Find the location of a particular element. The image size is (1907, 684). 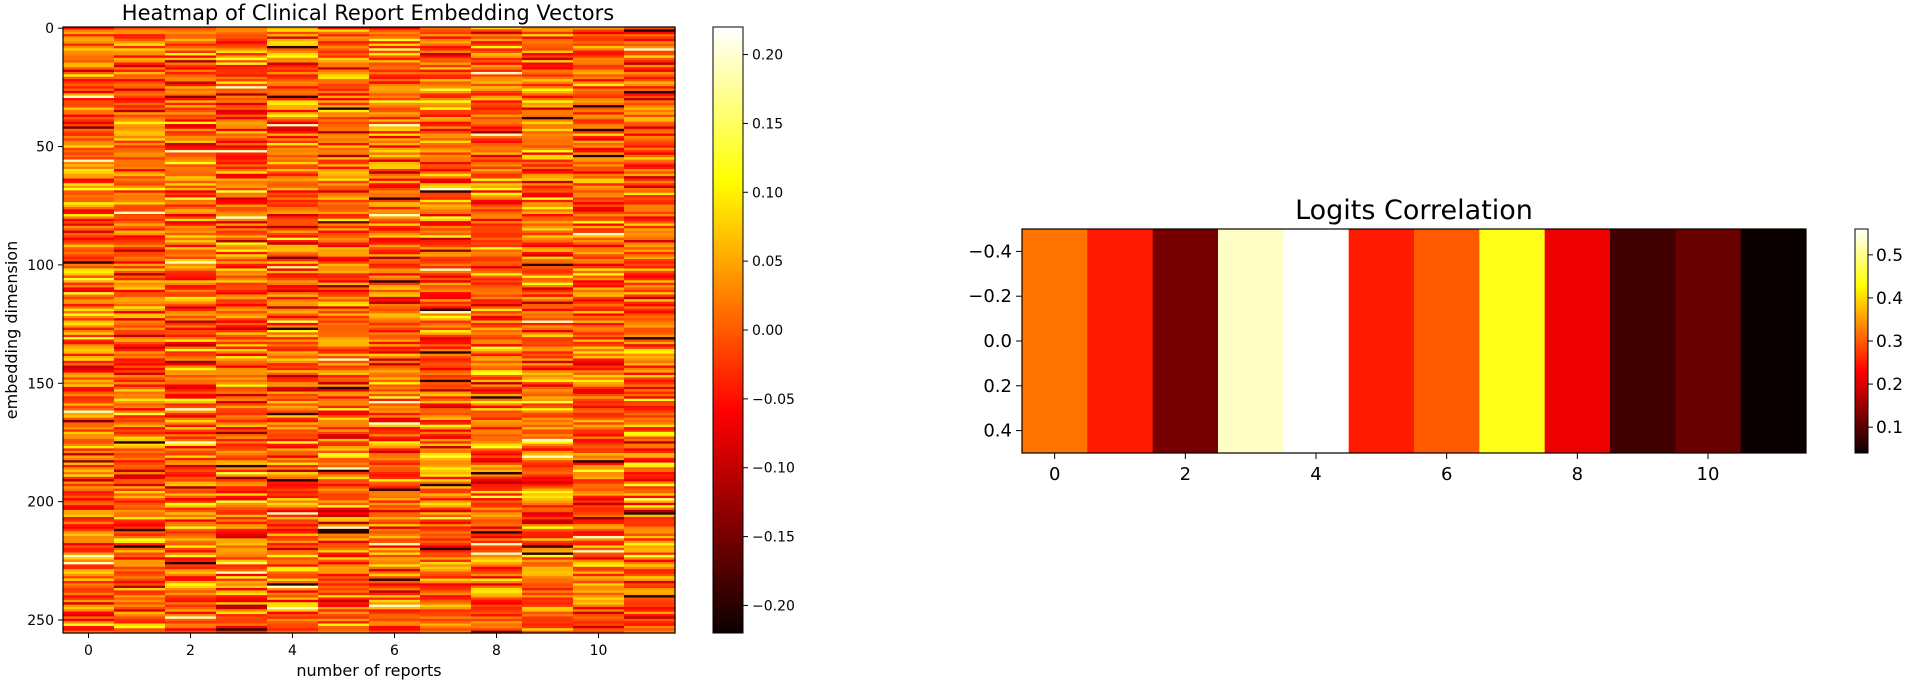

embedding-colorbar-tick-label: 0.00 is located at coordinates (767, 331).